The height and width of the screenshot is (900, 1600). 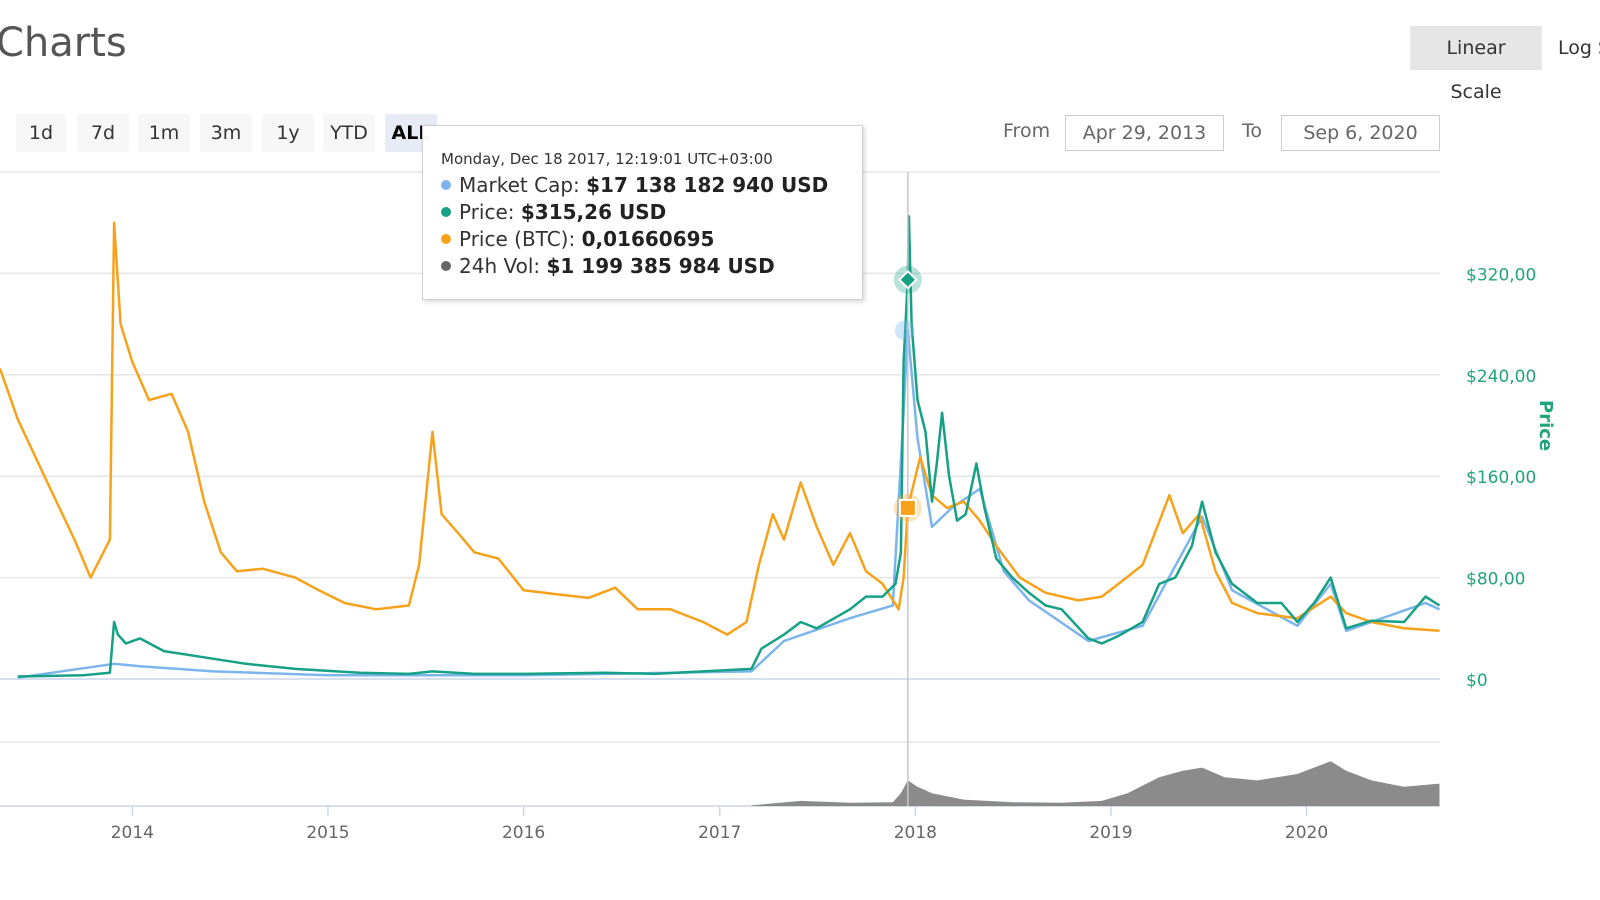 What do you see at coordinates (517, 239) in the screenshot?
I see `tooltip-label: Price (BTC):` at bounding box center [517, 239].